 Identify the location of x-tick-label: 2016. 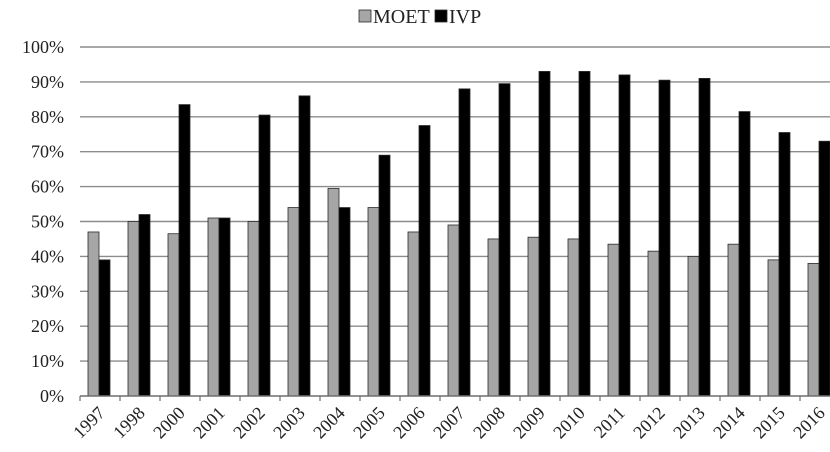
(809, 423).